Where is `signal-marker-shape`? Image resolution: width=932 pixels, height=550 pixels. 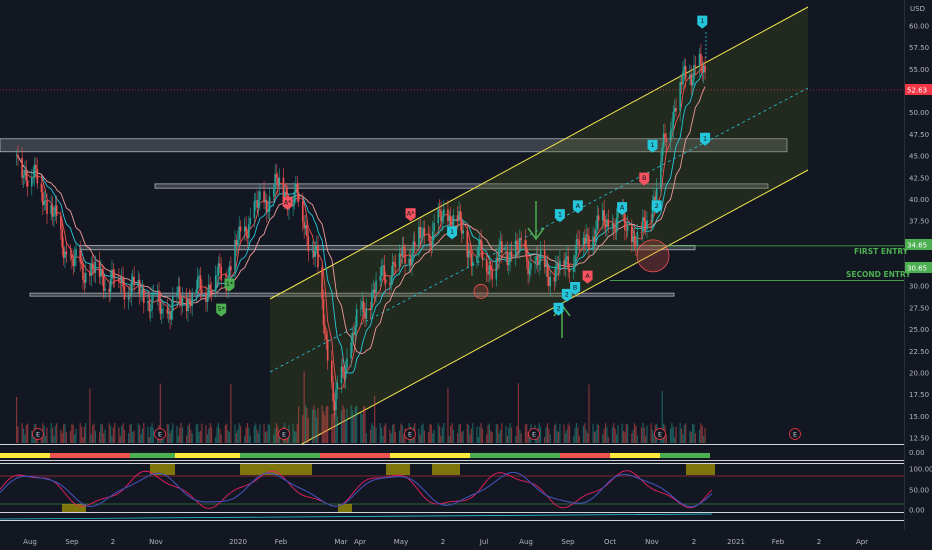
signal-marker-shape is located at coordinates (452, 233).